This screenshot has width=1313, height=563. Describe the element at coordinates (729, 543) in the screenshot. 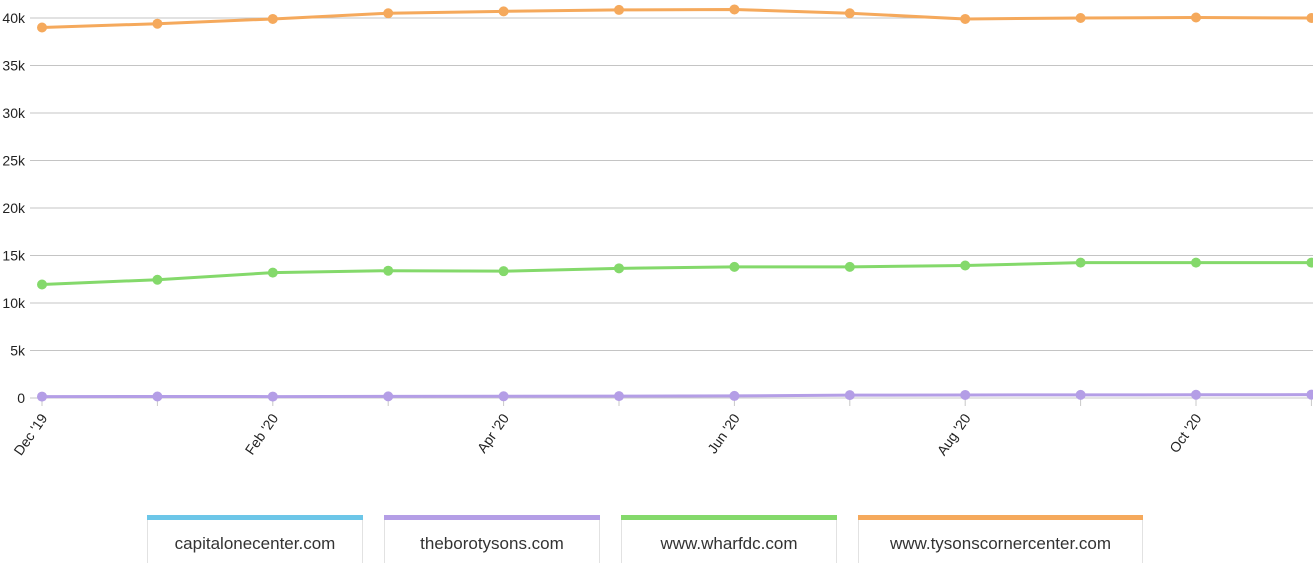

I see `legend-label: www.wharfdc.com` at that location.